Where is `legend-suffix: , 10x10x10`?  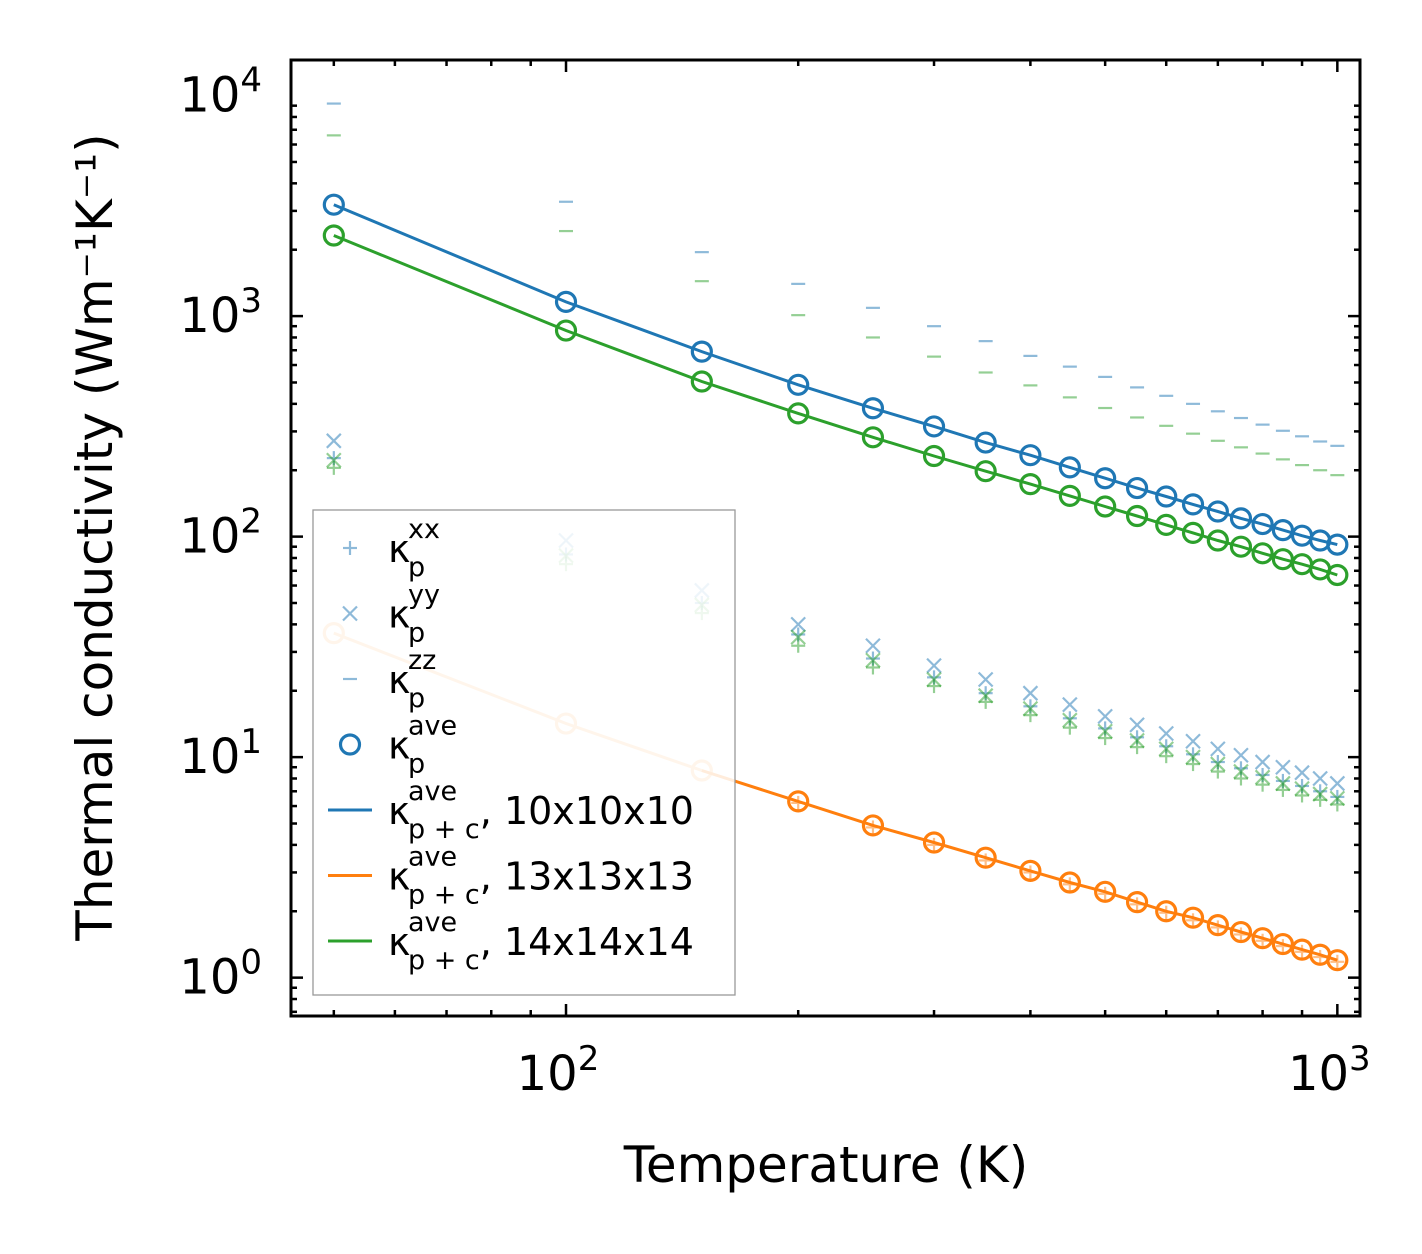
legend-suffix: , 10x10x10 is located at coordinates (587, 811).